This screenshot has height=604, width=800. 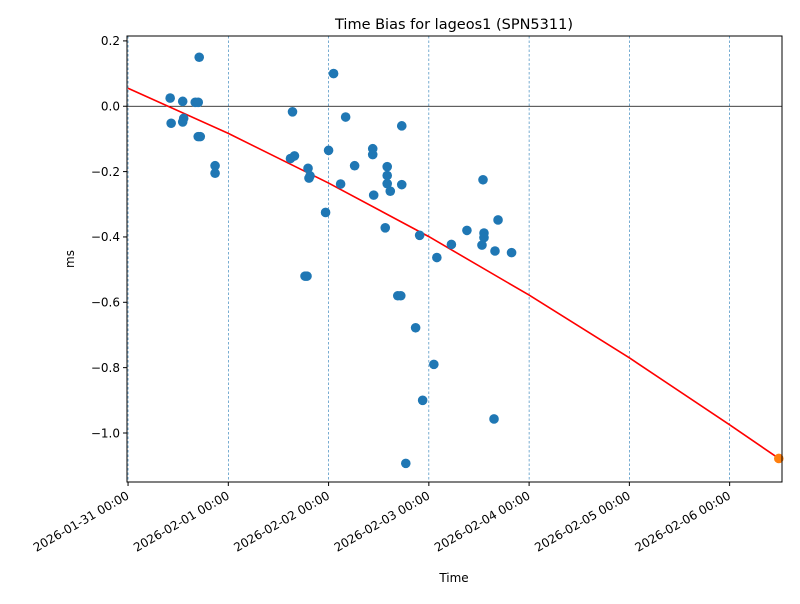 What do you see at coordinates (70, 259) in the screenshot?
I see `y-axis-label: ms` at bounding box center [70, 259].